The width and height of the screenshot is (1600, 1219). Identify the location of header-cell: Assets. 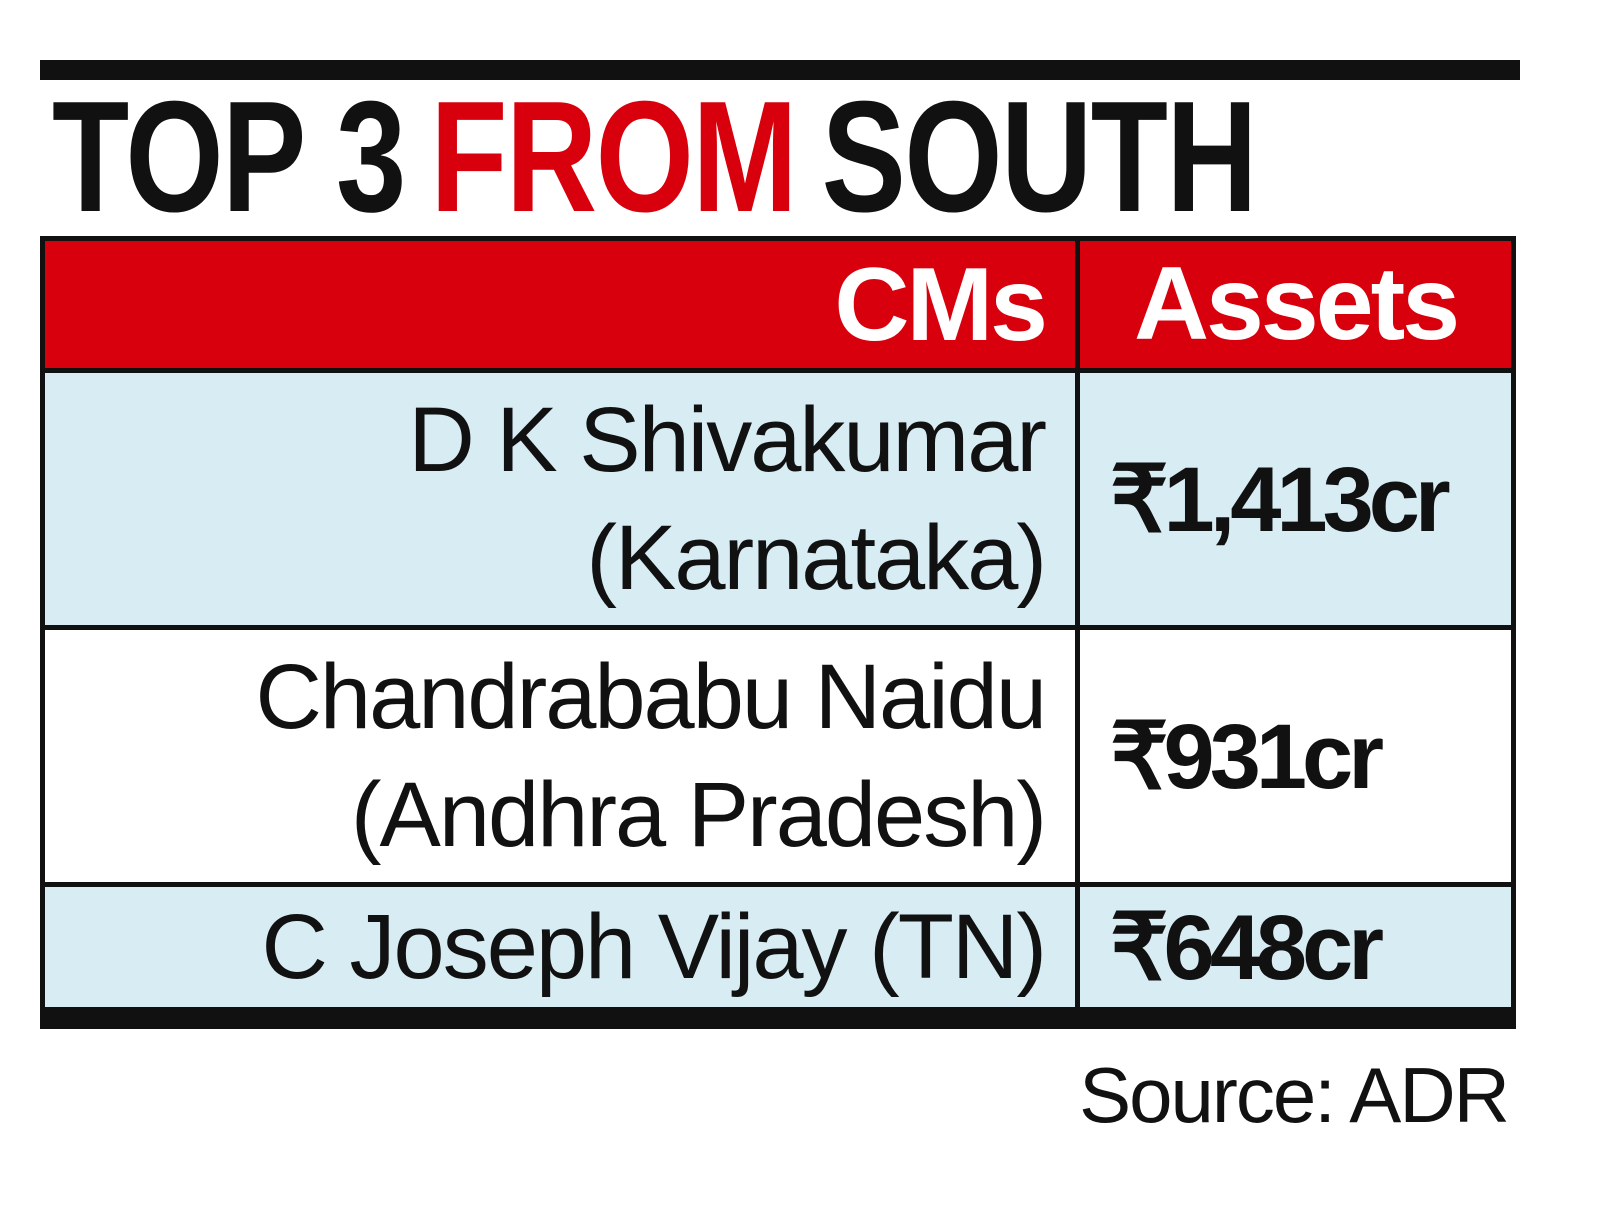
(1295, 304).